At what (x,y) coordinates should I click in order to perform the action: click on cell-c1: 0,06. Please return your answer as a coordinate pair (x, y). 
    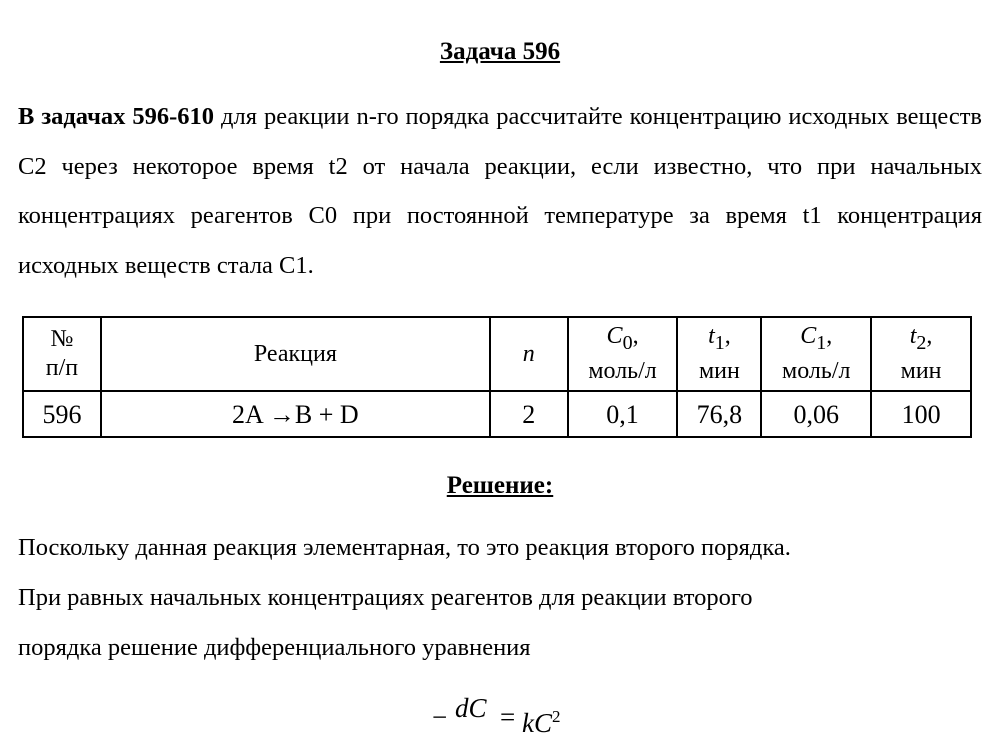
    Looking at the image, I should click on (816, 414).